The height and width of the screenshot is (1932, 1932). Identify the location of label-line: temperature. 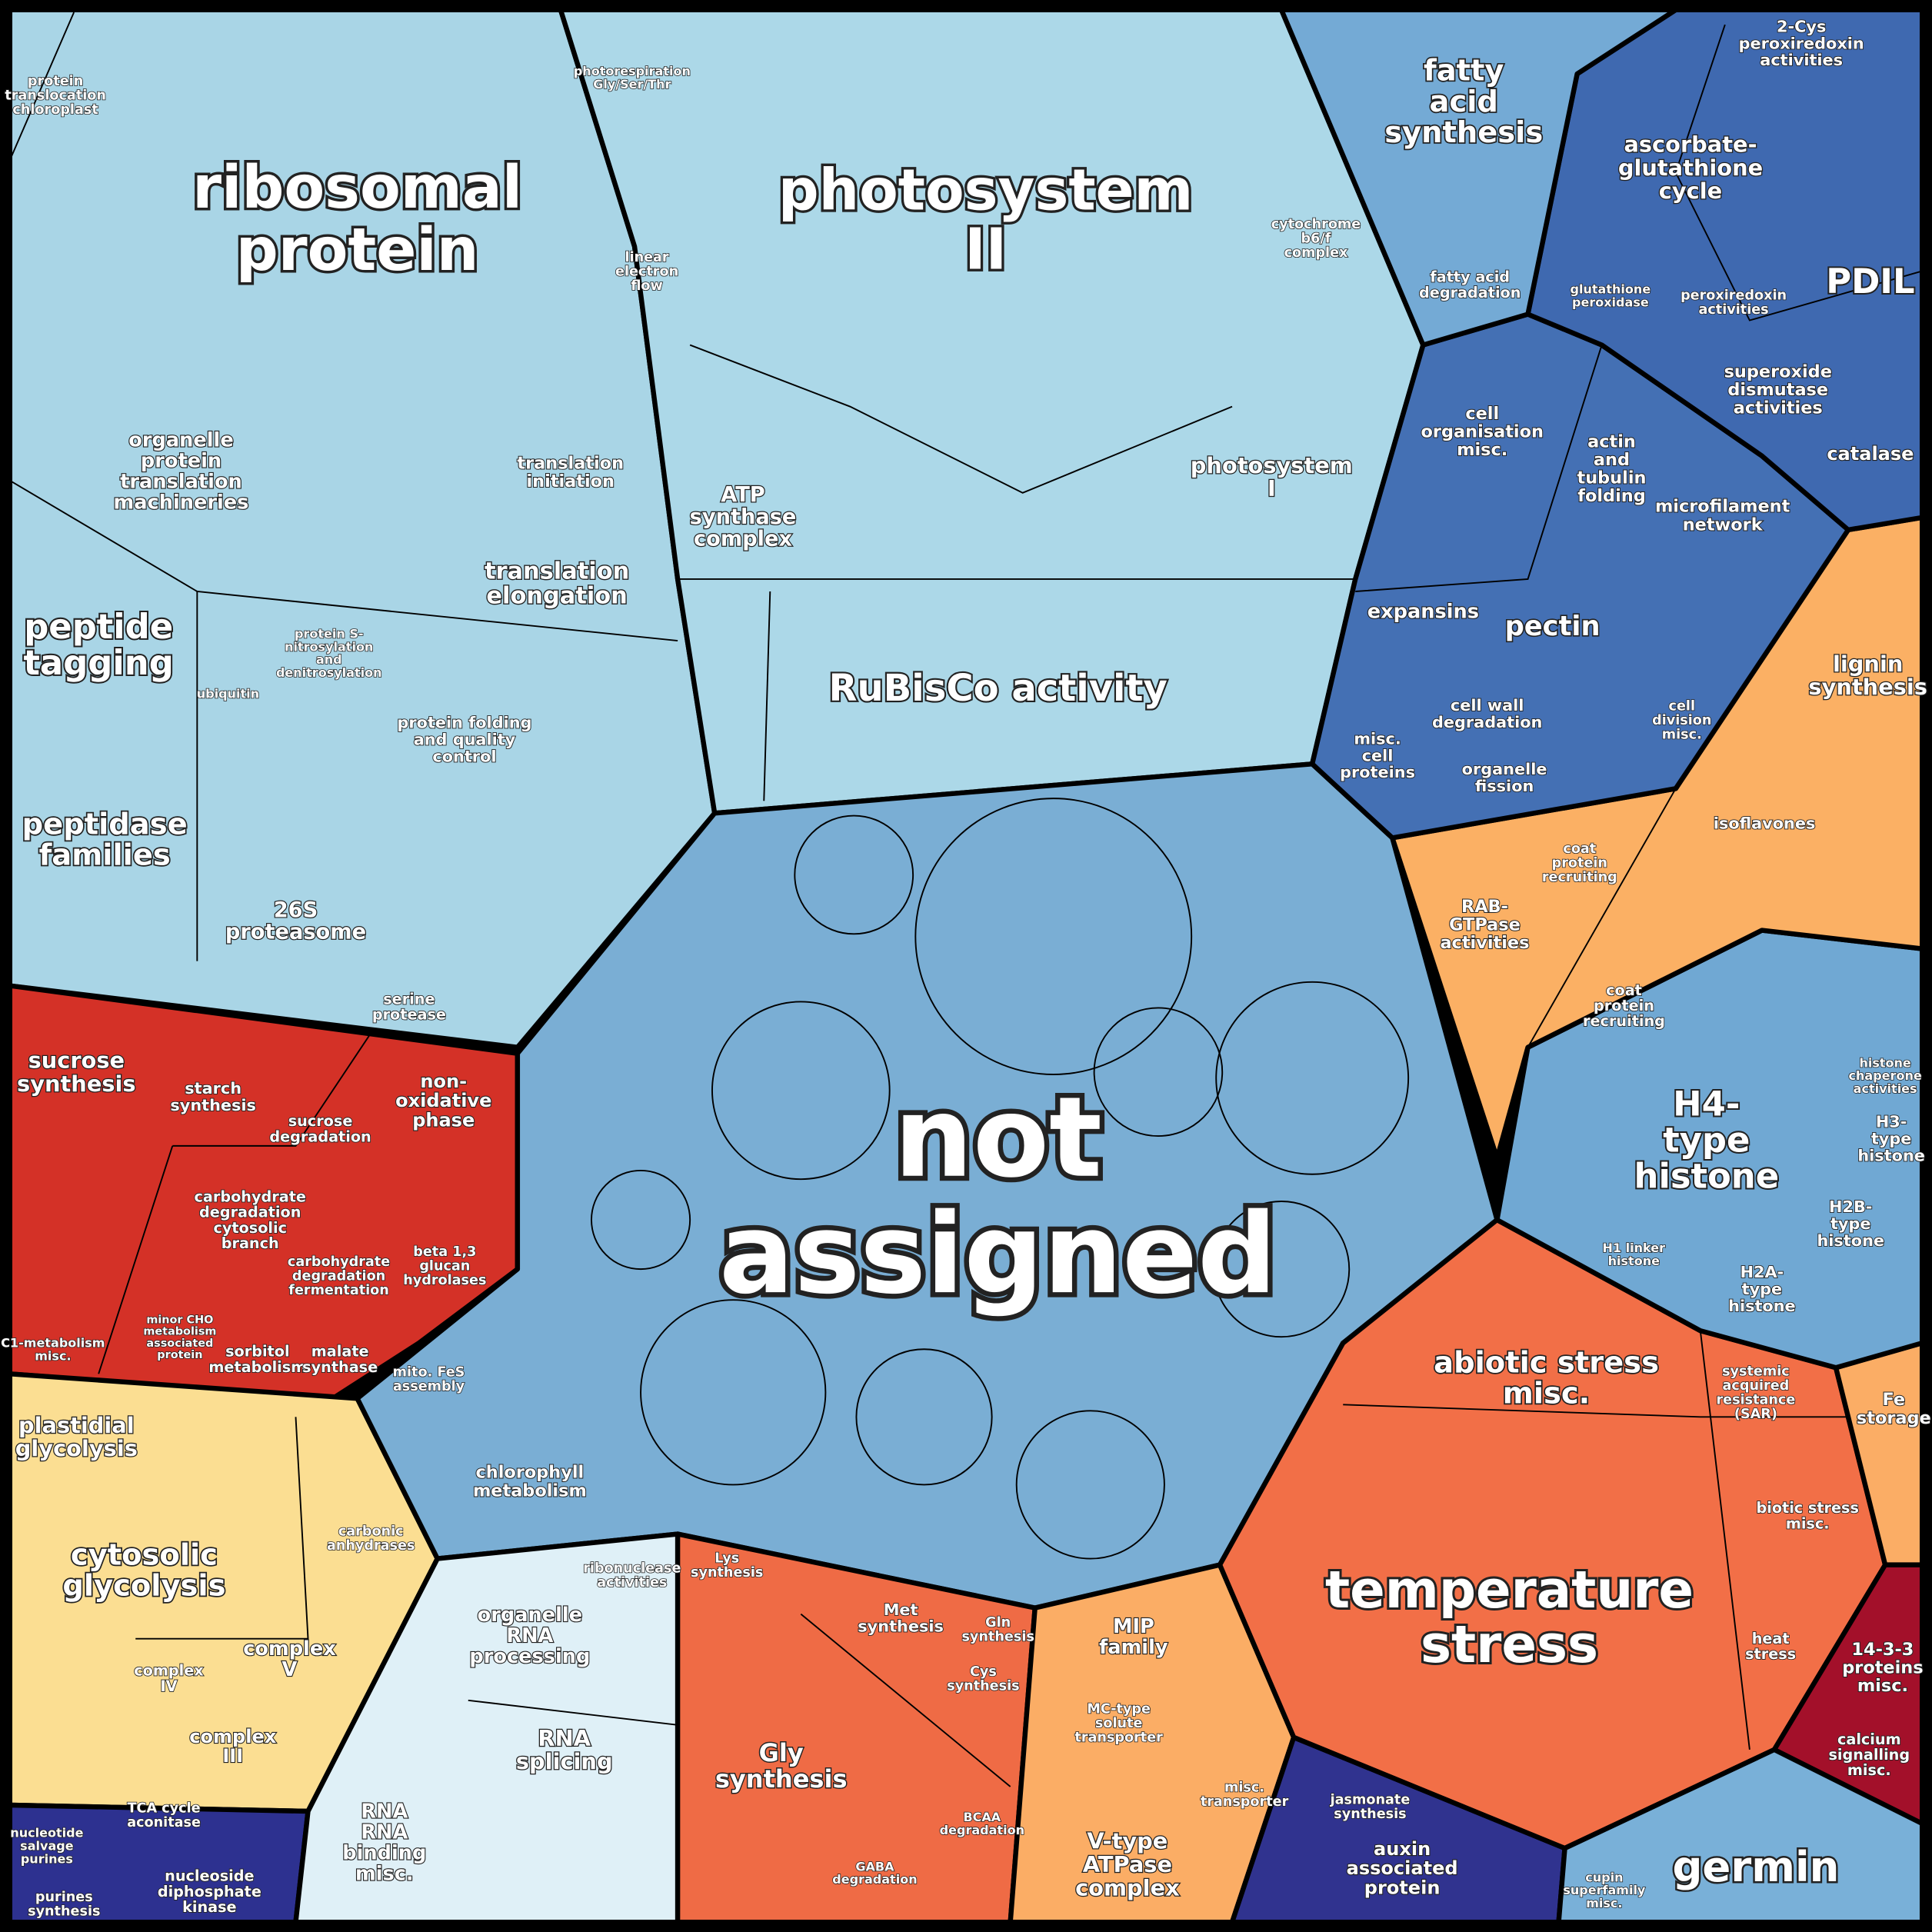
(1509, 1590).